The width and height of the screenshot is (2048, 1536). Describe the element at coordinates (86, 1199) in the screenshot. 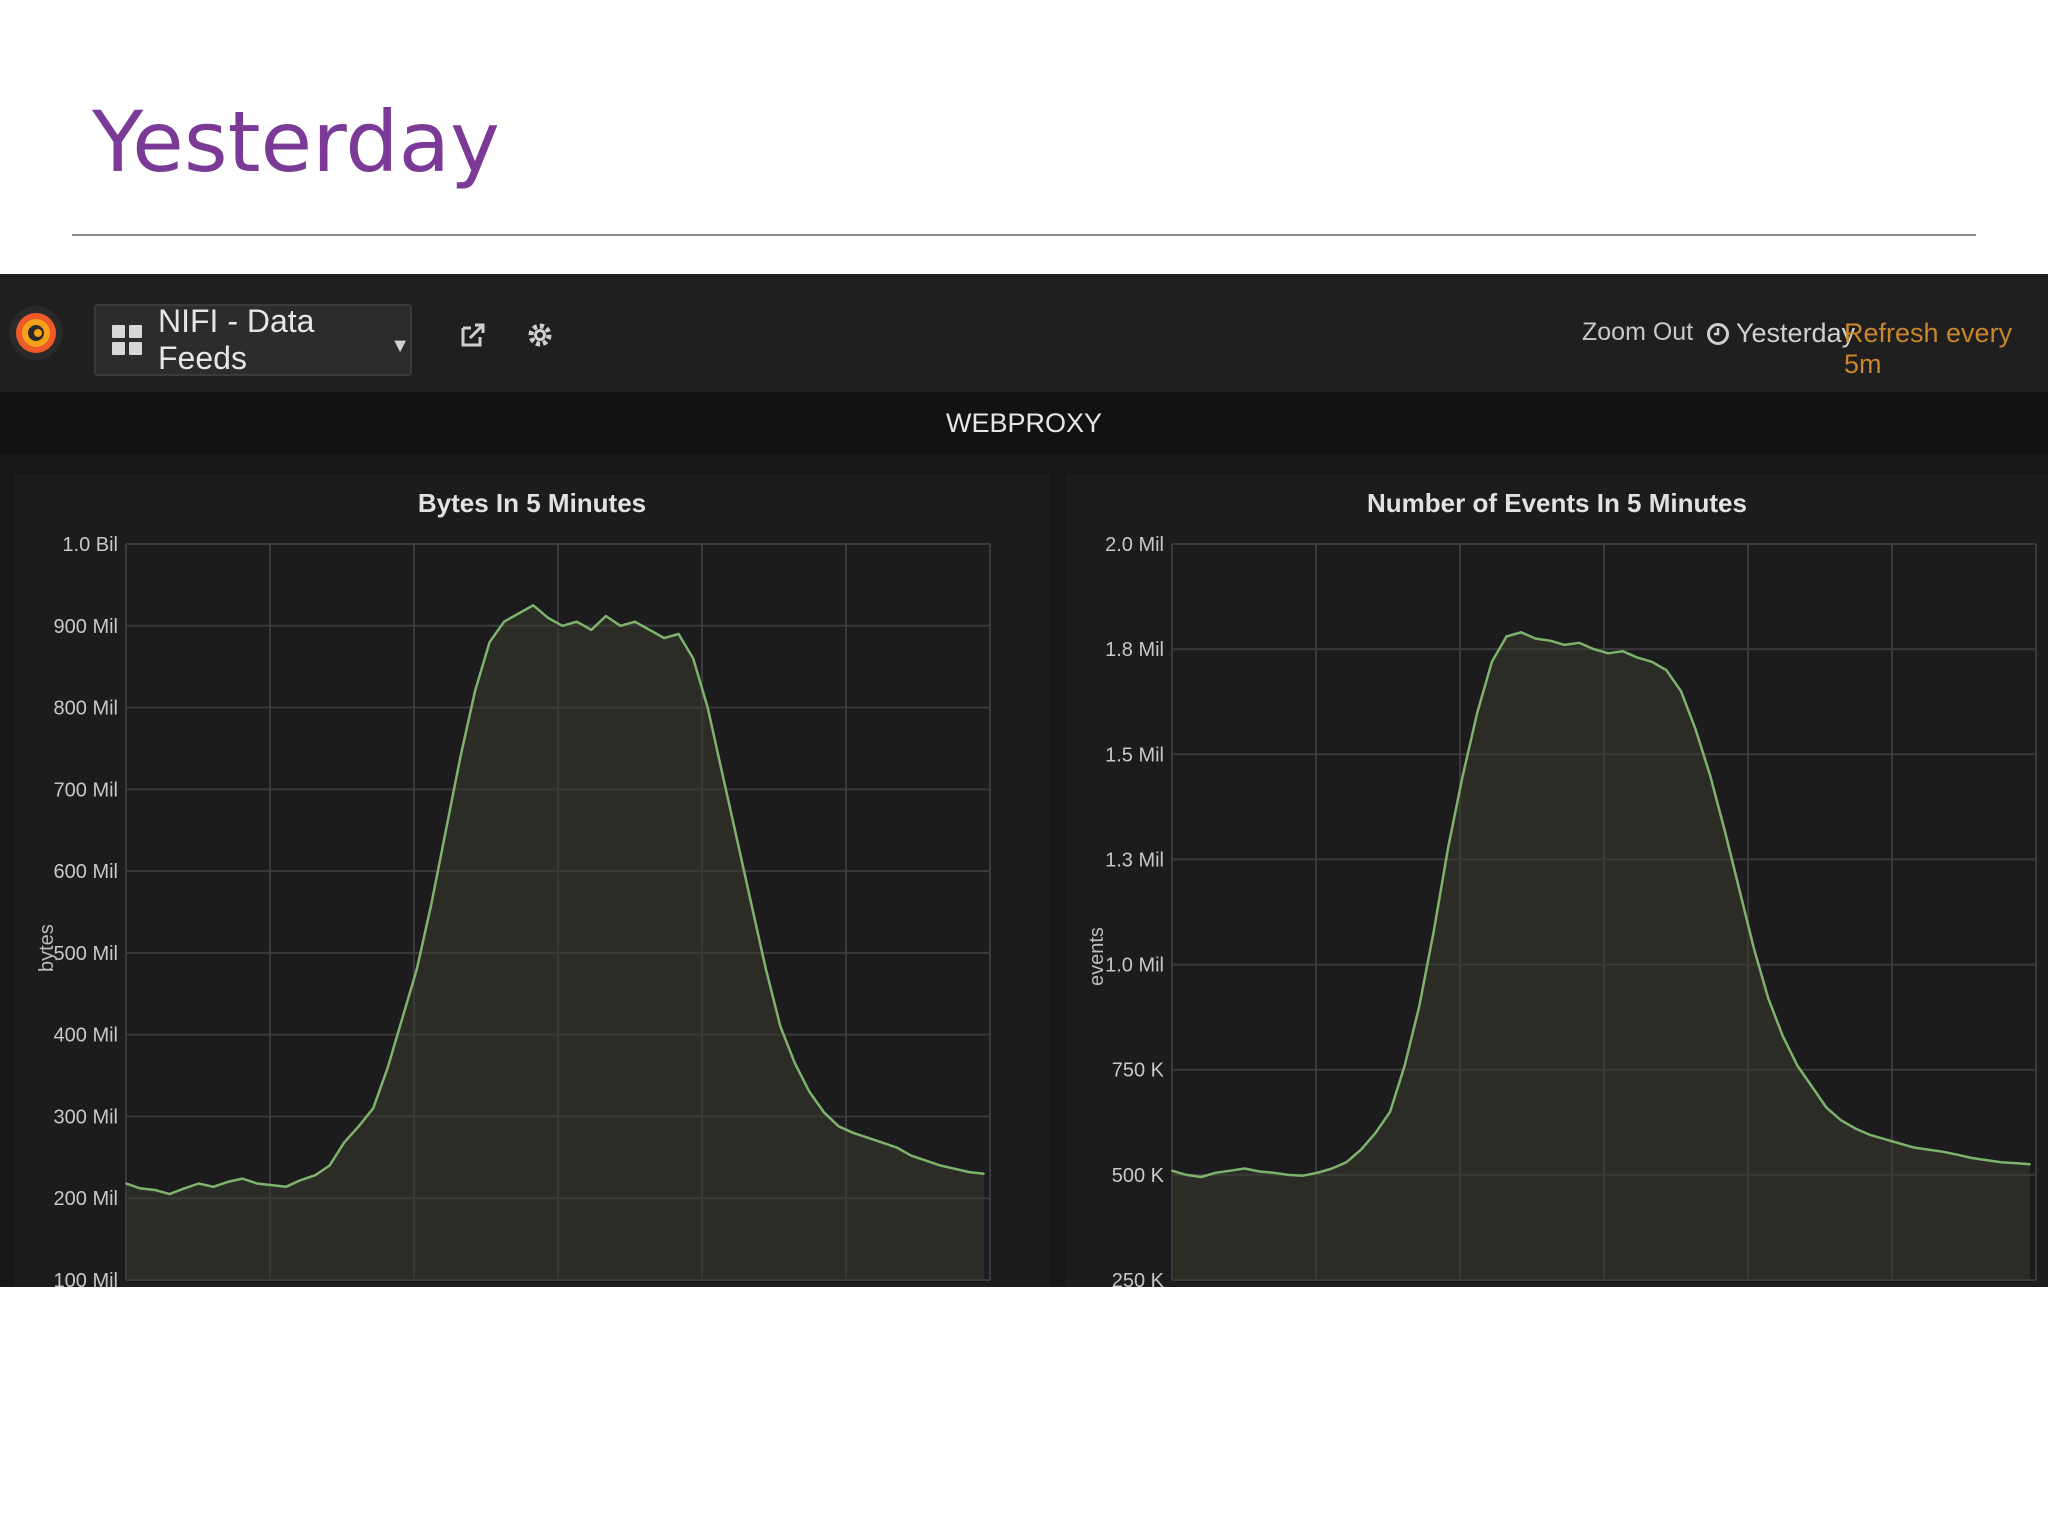

I see `y-tick-label: 200 Mil` at that location.